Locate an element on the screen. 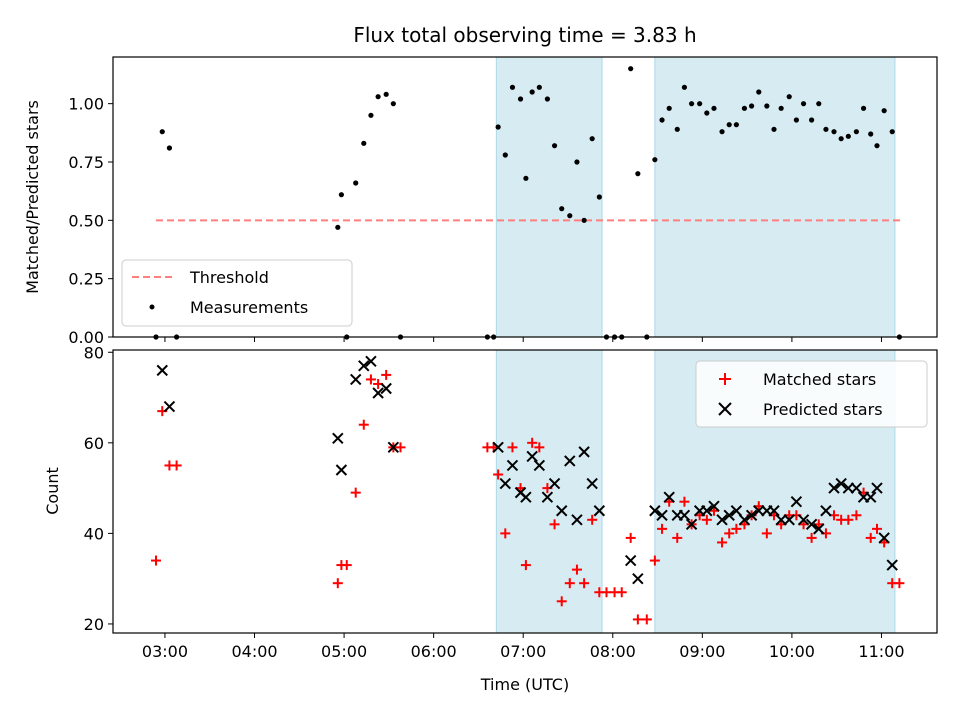 The image size is (960, 720). legend-predicted-label: Predicted stars is located at coordinates (823, 409).